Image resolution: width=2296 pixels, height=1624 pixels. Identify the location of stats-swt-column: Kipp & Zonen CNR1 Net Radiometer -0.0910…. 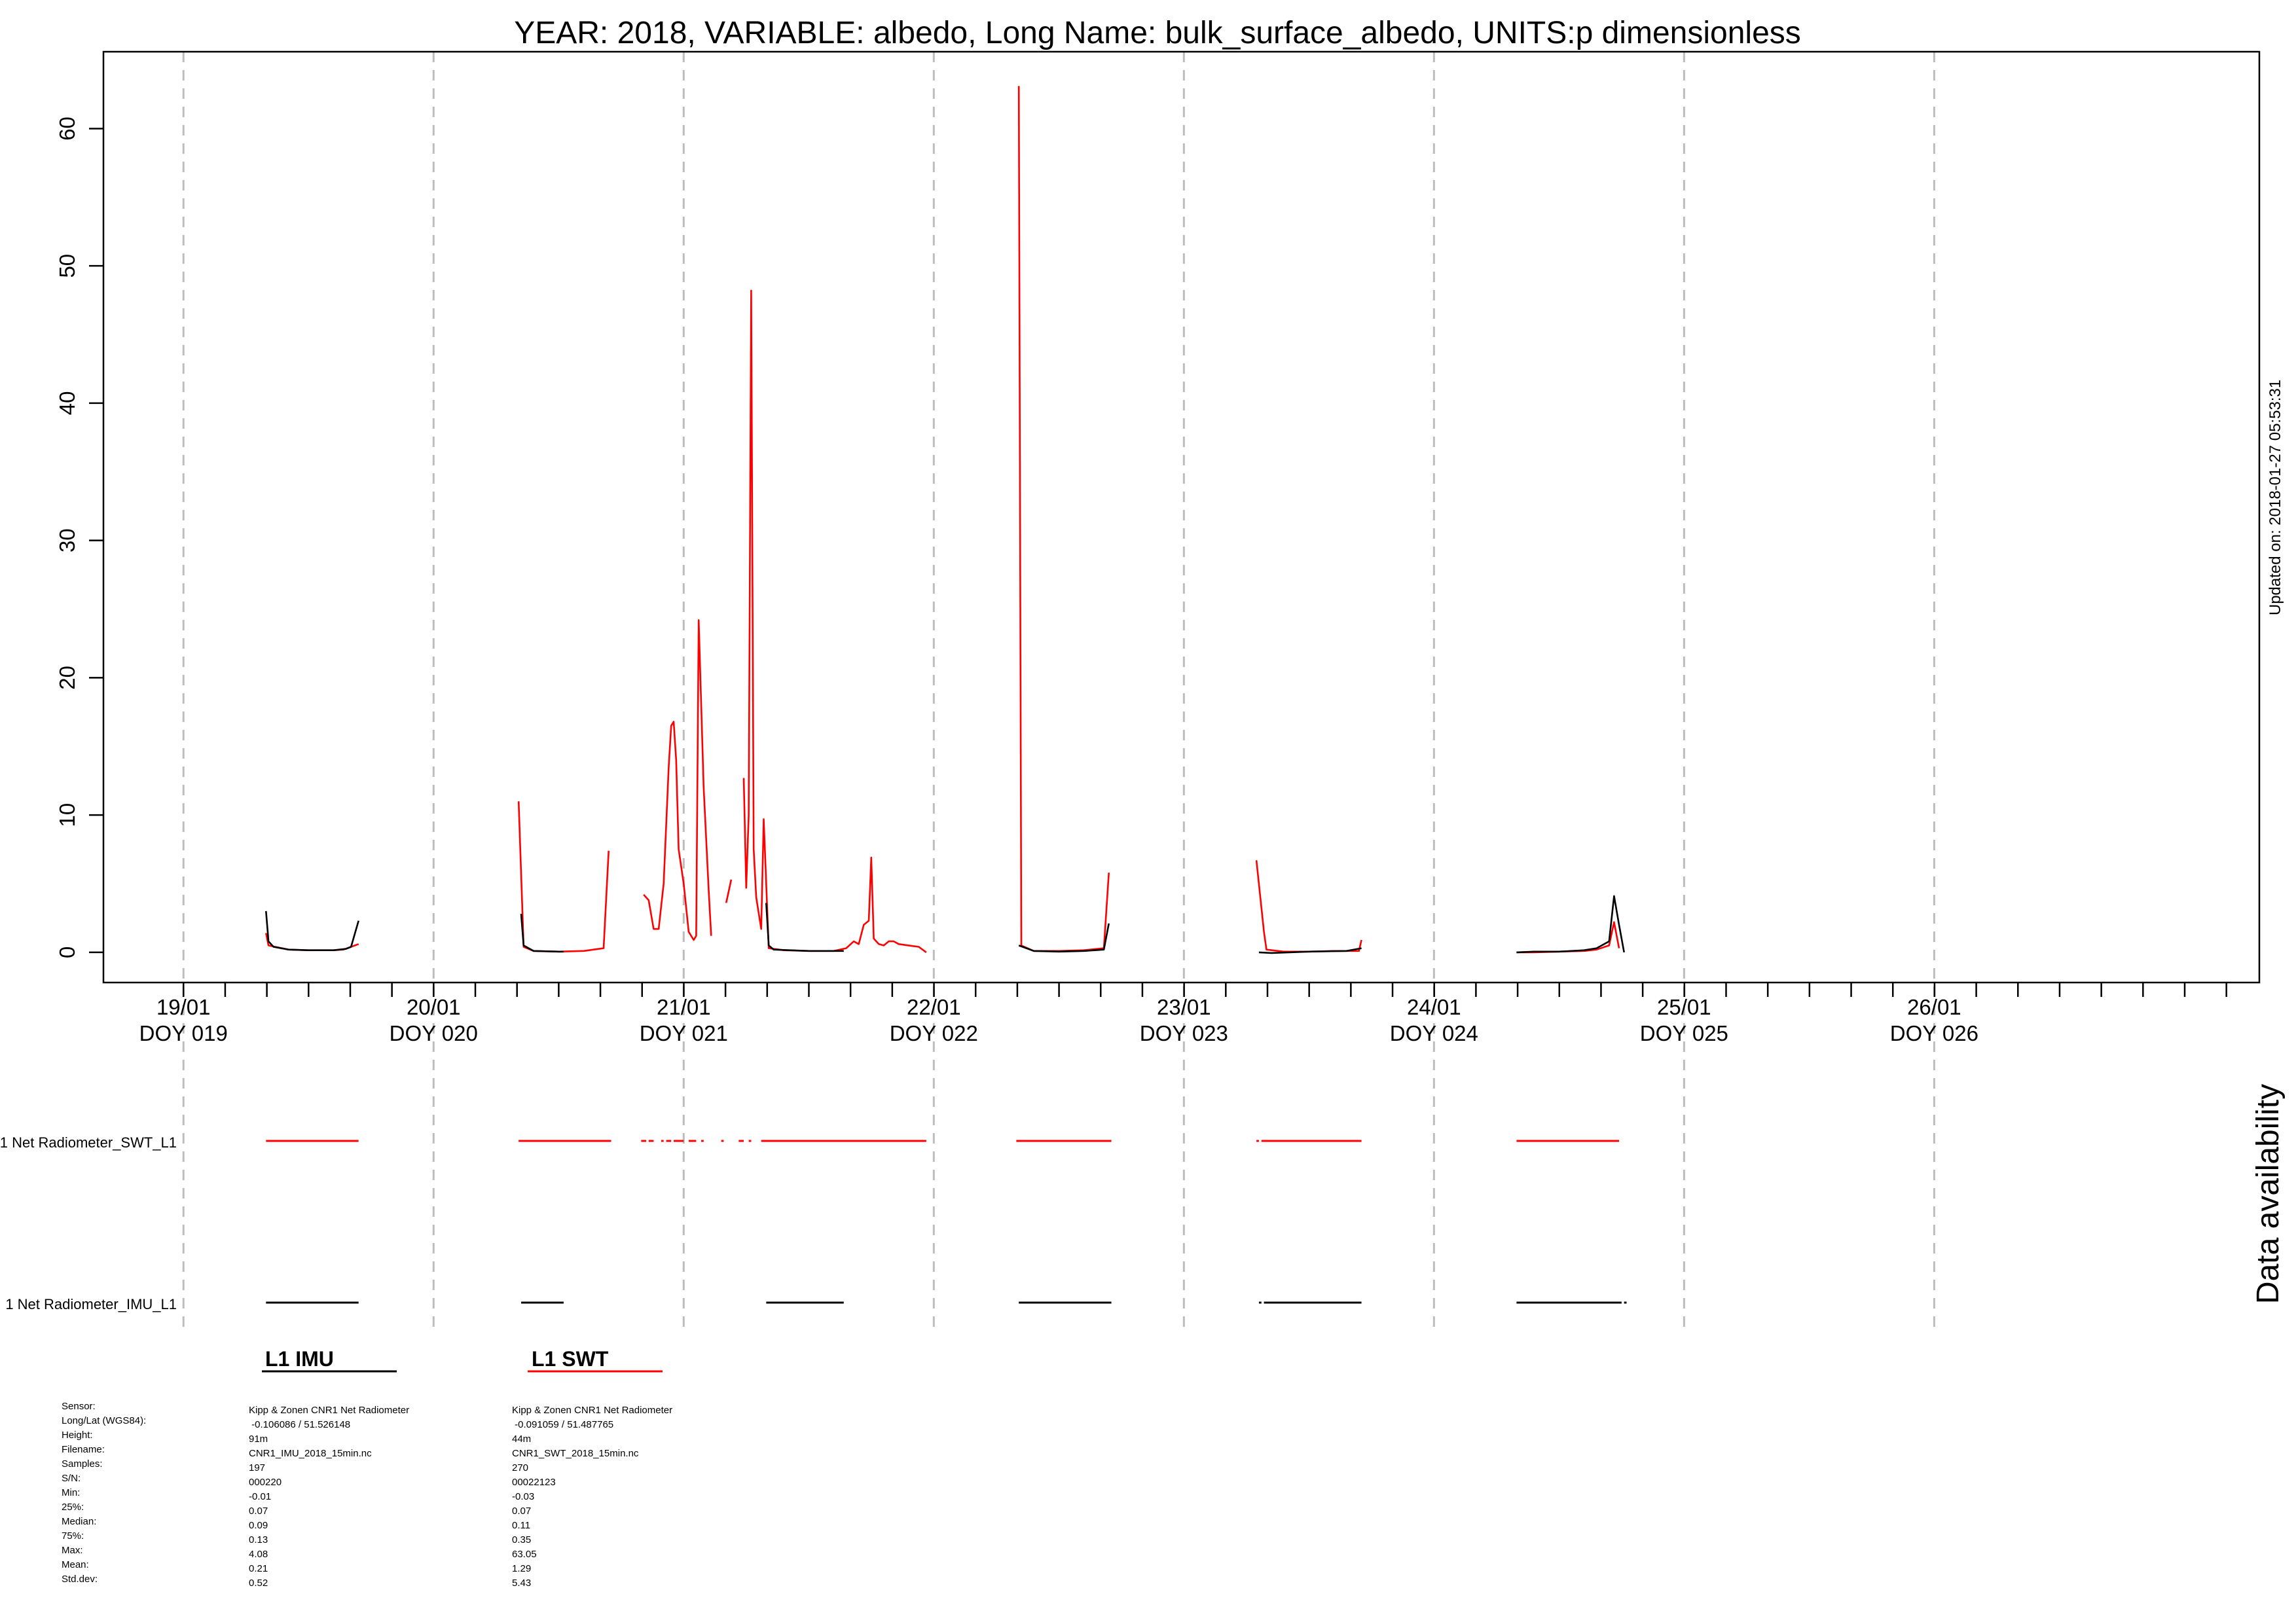
(592, 1497).